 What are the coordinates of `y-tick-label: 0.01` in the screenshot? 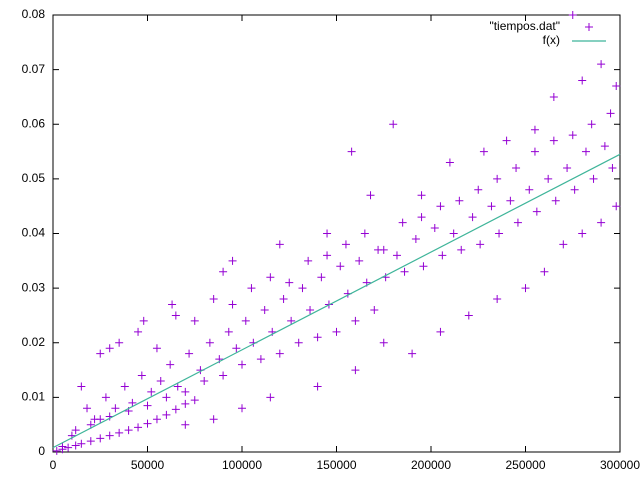 It's located at (34, 397).